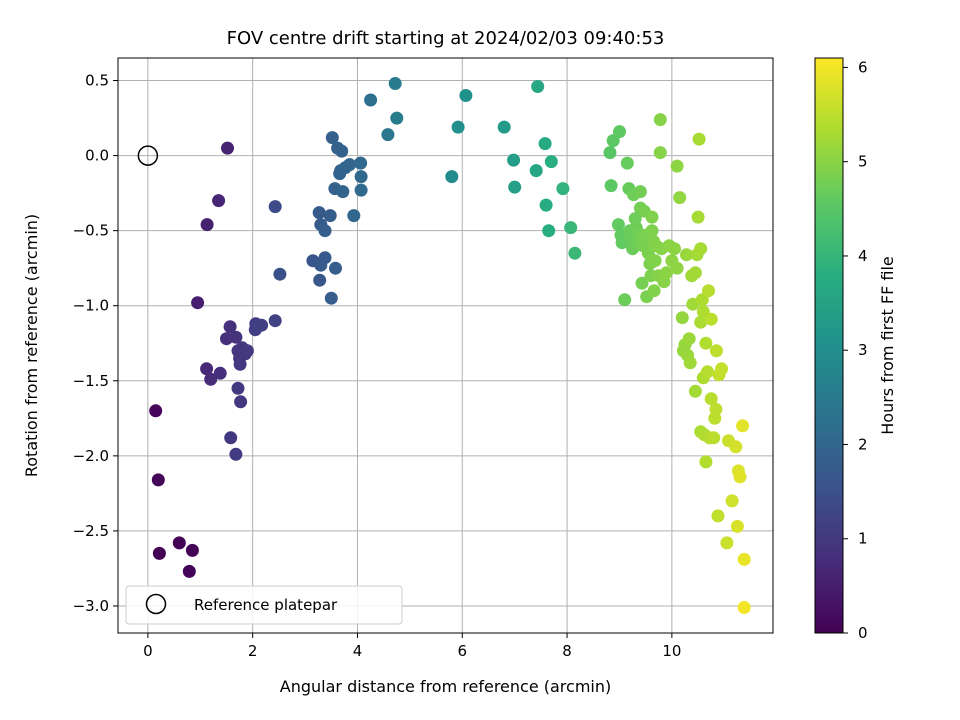 The height and width of the screenshot is (720, 960). I want to click on x-tick-label: 10, so click(671, 651).